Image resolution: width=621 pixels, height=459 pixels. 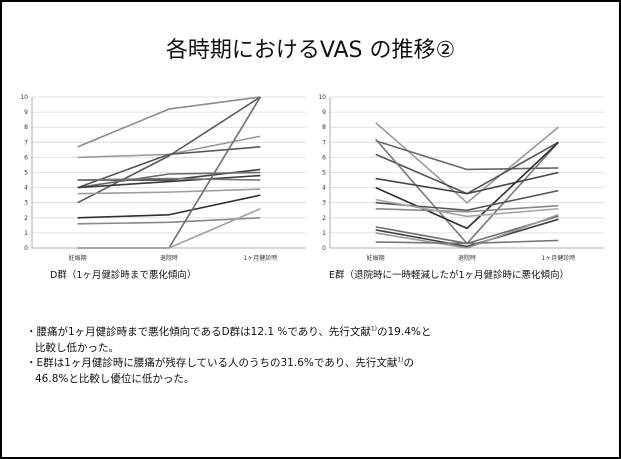 I want to click on bullet-1-cont: 比較し低かった。, so click(x=77, y=347).